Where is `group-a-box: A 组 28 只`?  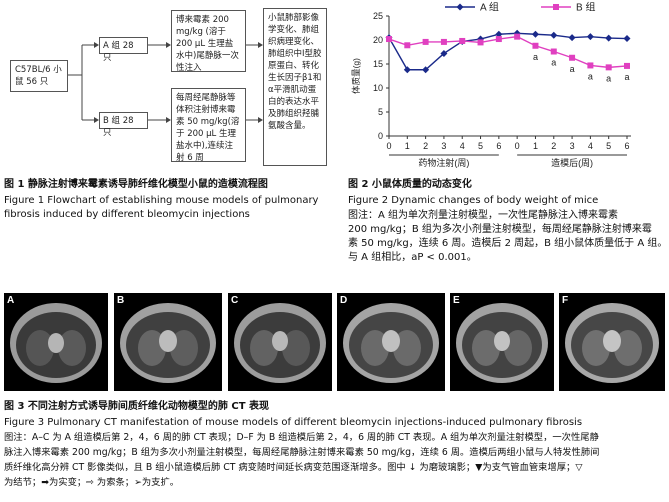
group-a-box: A 组 28 只 is located at coordinates (123, 50).